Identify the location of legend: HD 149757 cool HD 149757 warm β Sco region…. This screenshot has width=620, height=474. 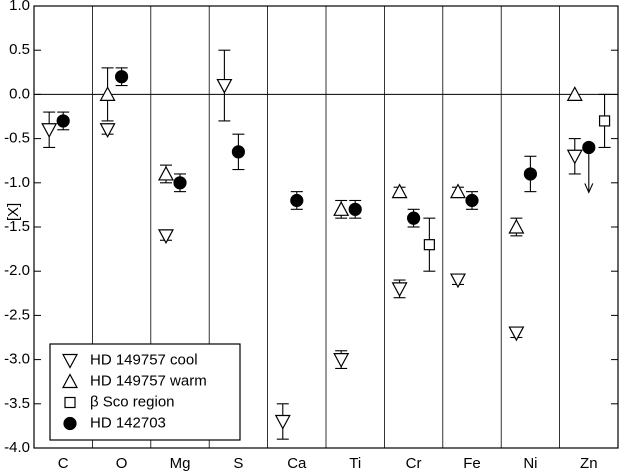
(145, 392).